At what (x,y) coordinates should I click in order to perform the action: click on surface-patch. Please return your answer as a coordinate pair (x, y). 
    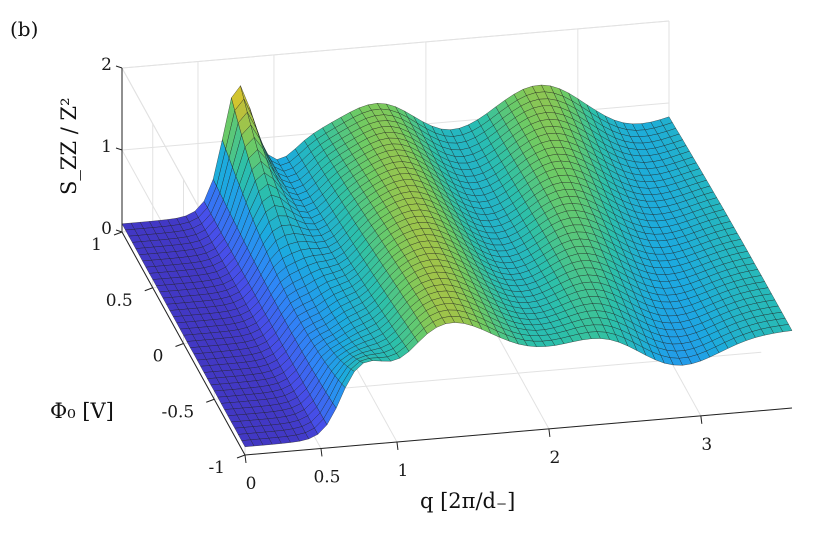
    Looking at the image, I should click on (786, 328).